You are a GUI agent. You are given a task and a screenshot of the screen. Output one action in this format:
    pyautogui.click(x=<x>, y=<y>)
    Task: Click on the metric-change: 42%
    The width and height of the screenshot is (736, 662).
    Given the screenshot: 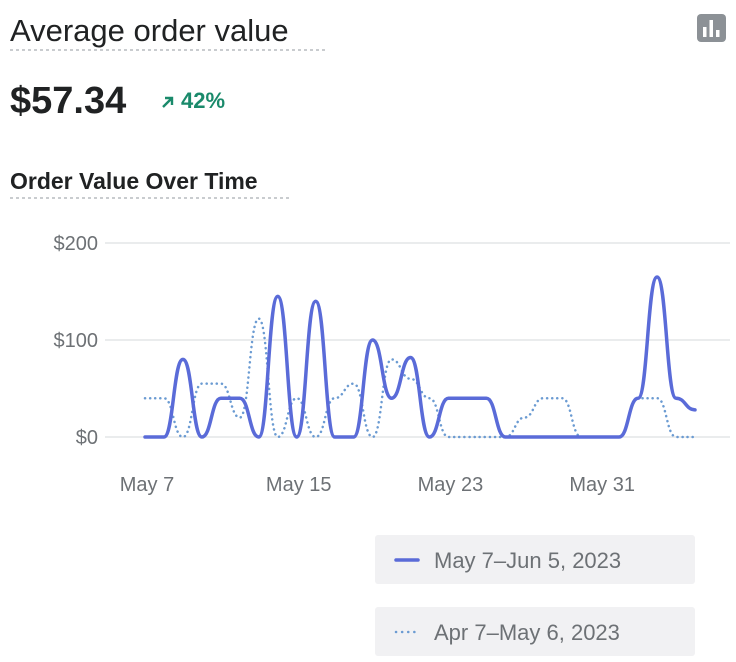 What is the action you would take?
    pyautogui.click(x=203, y=100)
    